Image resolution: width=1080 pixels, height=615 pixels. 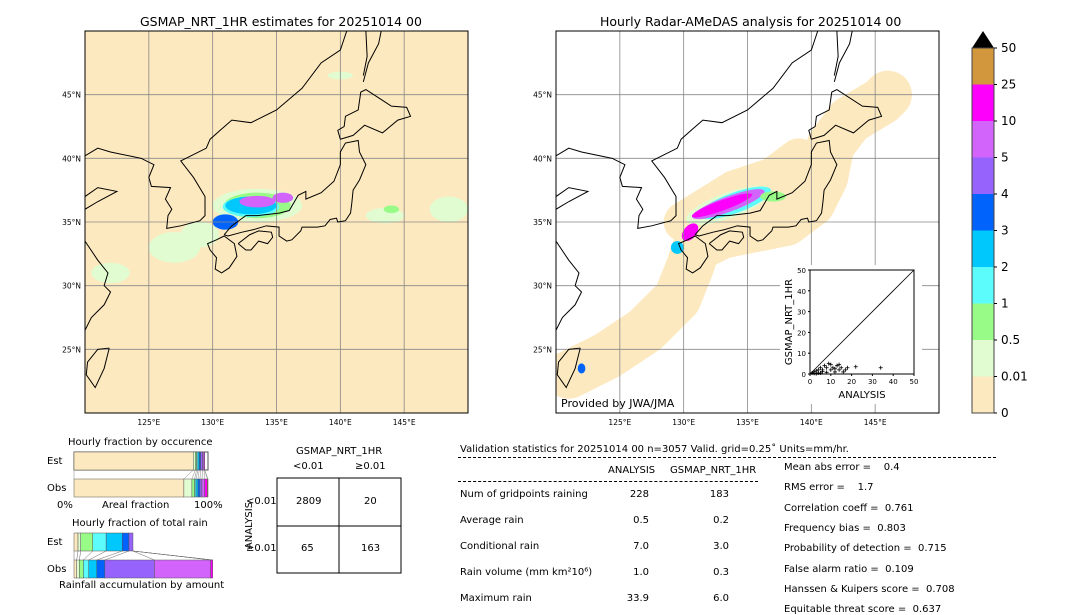 I want to click on score-line: Probability of detection = 0.715, so click(x=865, y=549).